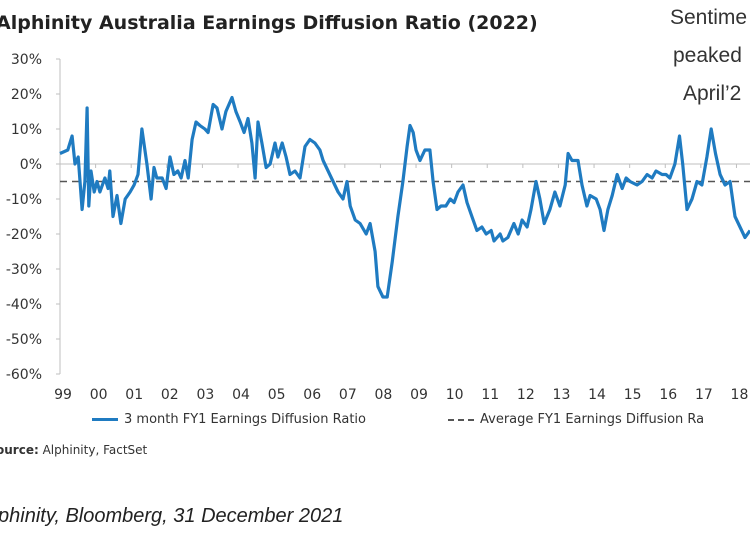  What do you see at coordinates (134, 395) in the screenshot?
I see `x-tick-label: 01` at bounding box center [134, 395].